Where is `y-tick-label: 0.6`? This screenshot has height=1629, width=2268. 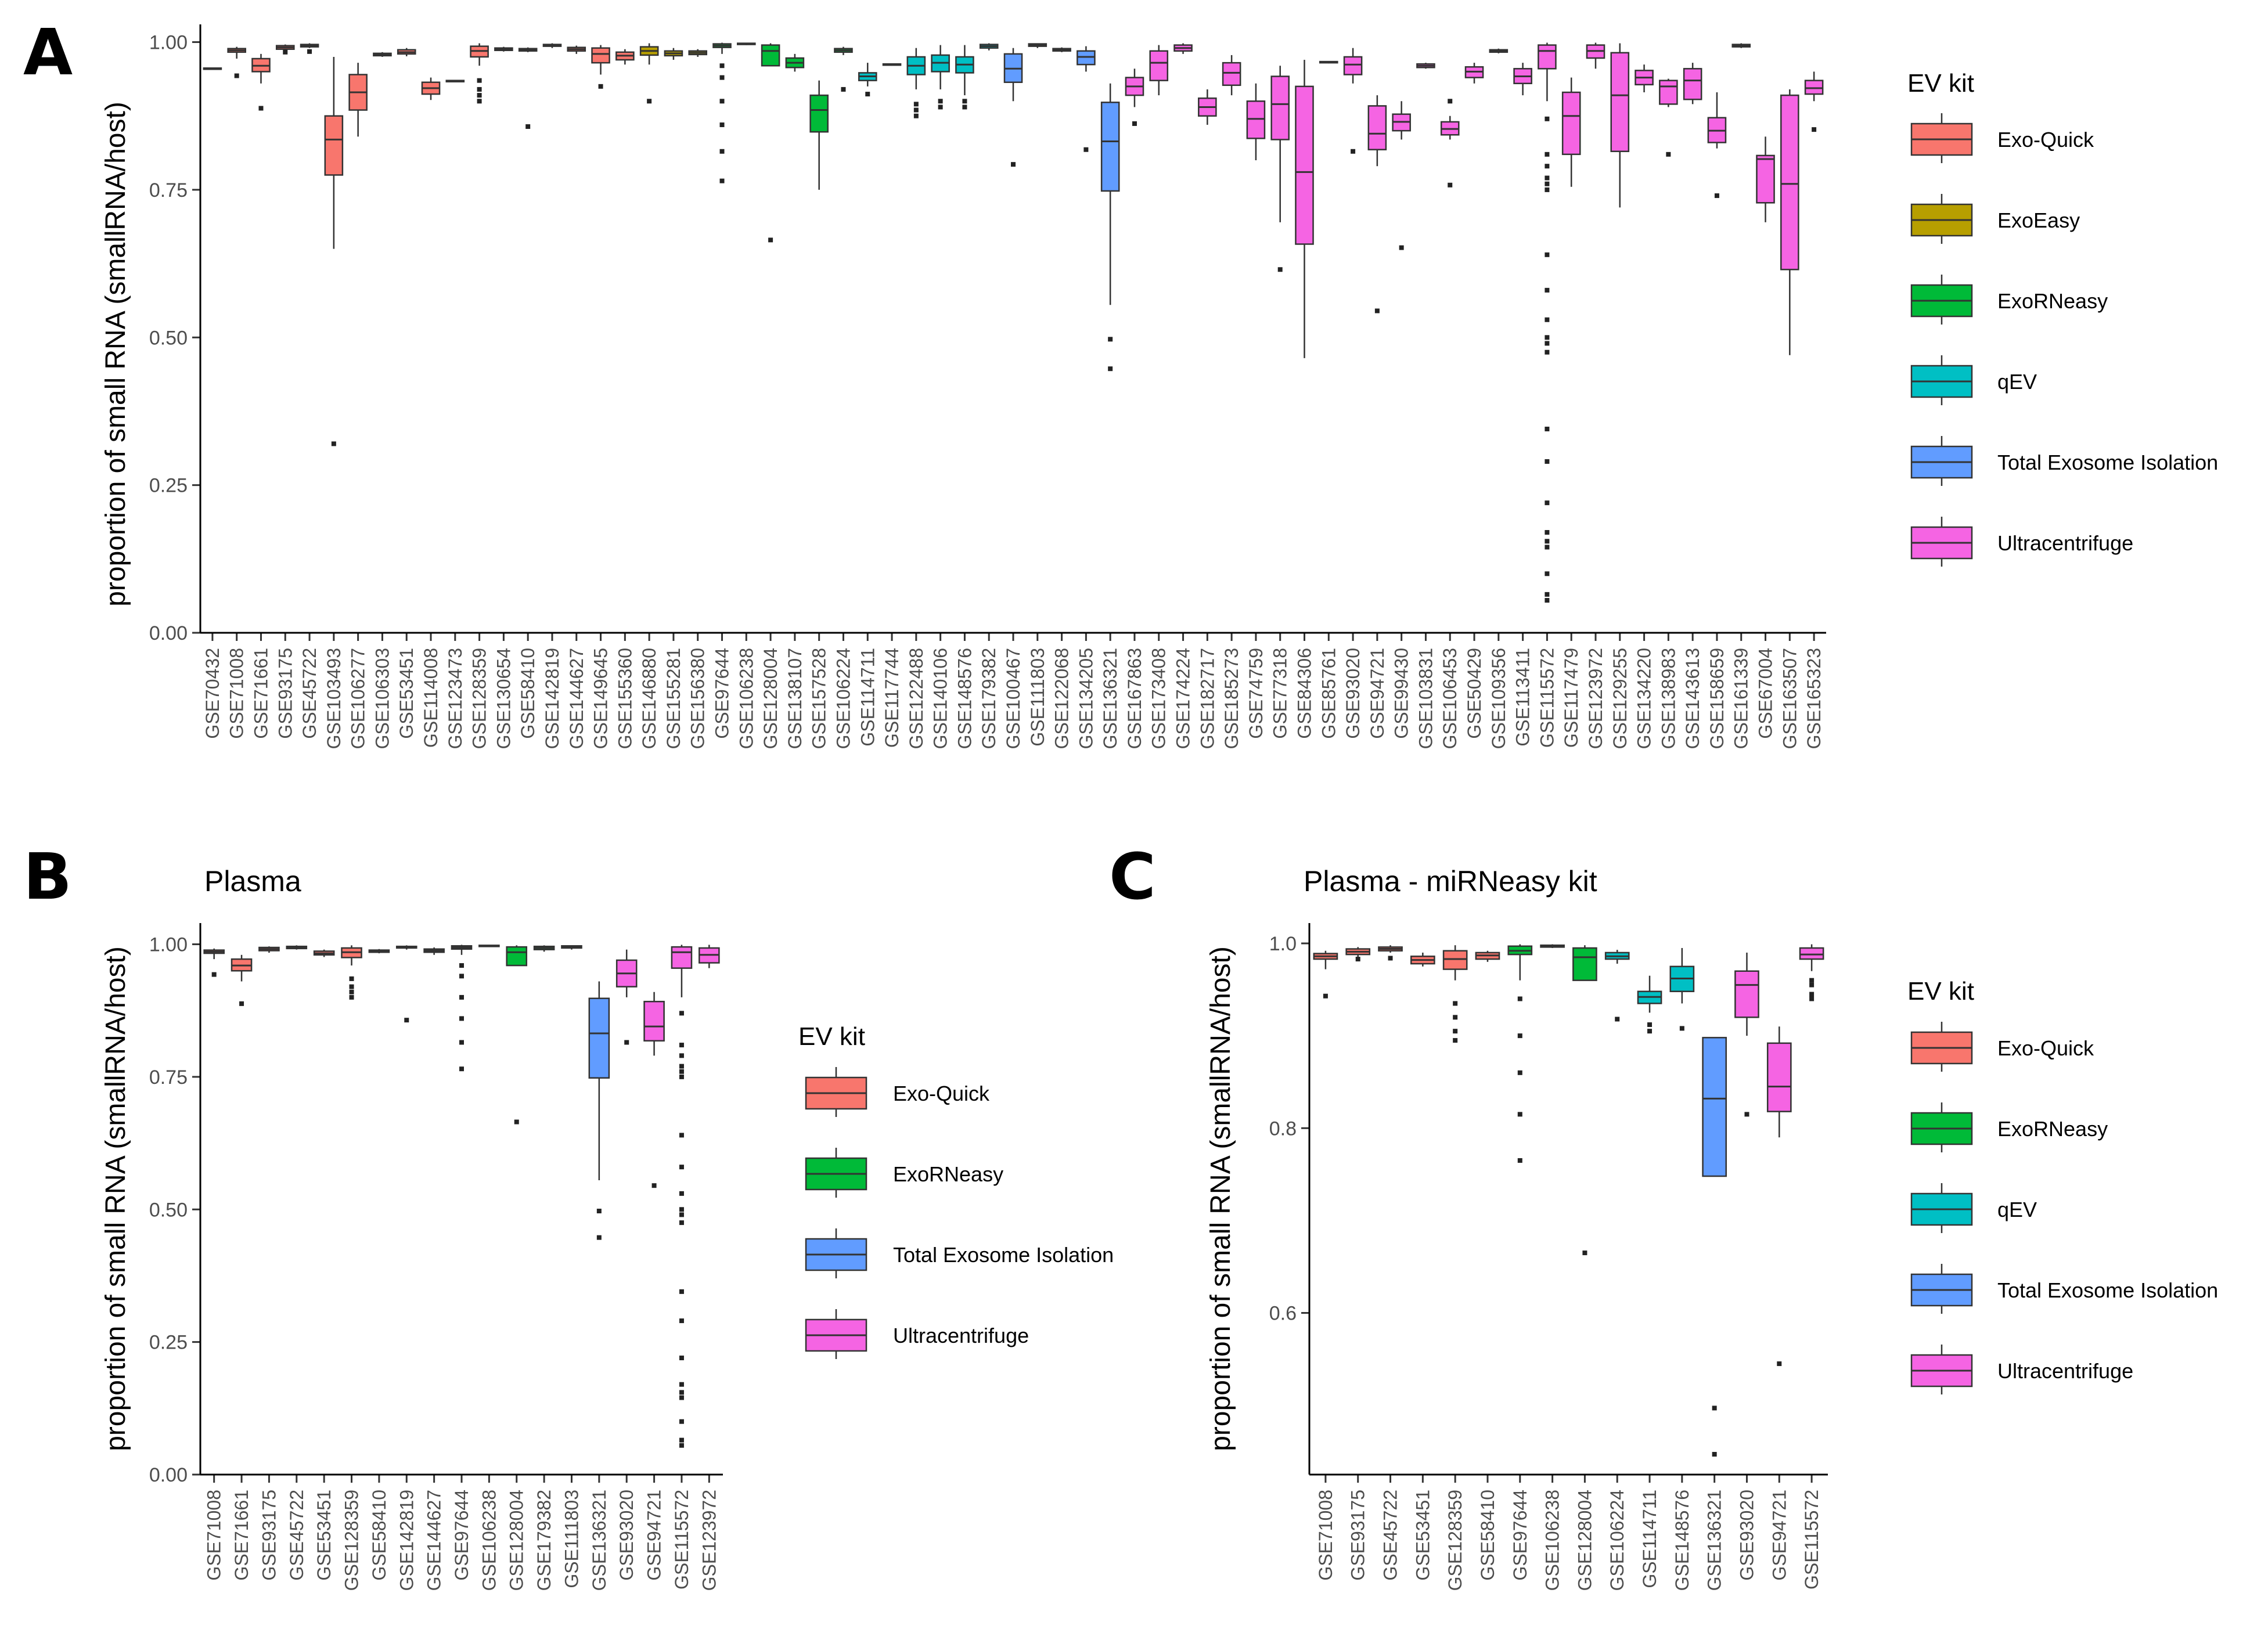 y-tick-label: 0.6 is located at coordinates (1283, 1314).